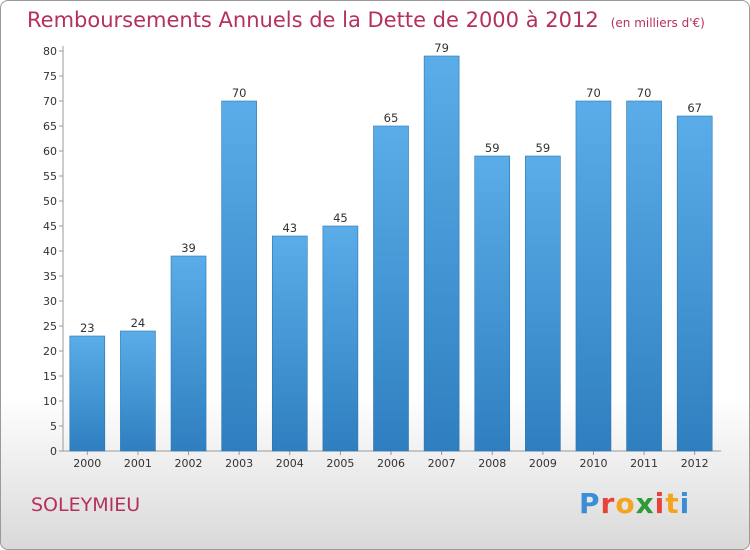 The height and width of the screenshot is (550, 750). What do you see at coordinates (87, 328) in the screenshot?
I see `data-label-2000: 23` at bounding box center [87, 328].